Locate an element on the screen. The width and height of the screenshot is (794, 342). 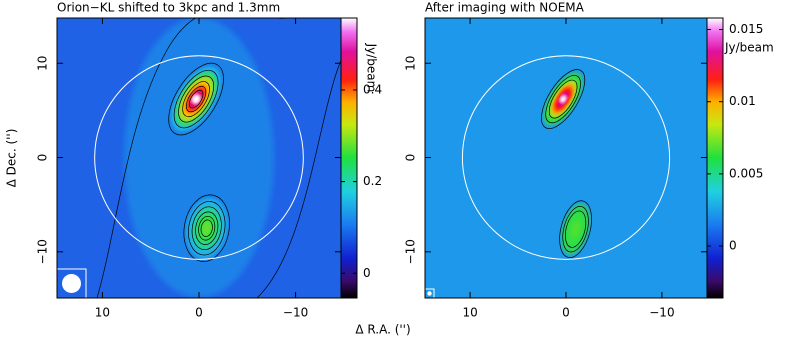
colorbar-tick-label: 0.005 is located at coordinates (746, 173).